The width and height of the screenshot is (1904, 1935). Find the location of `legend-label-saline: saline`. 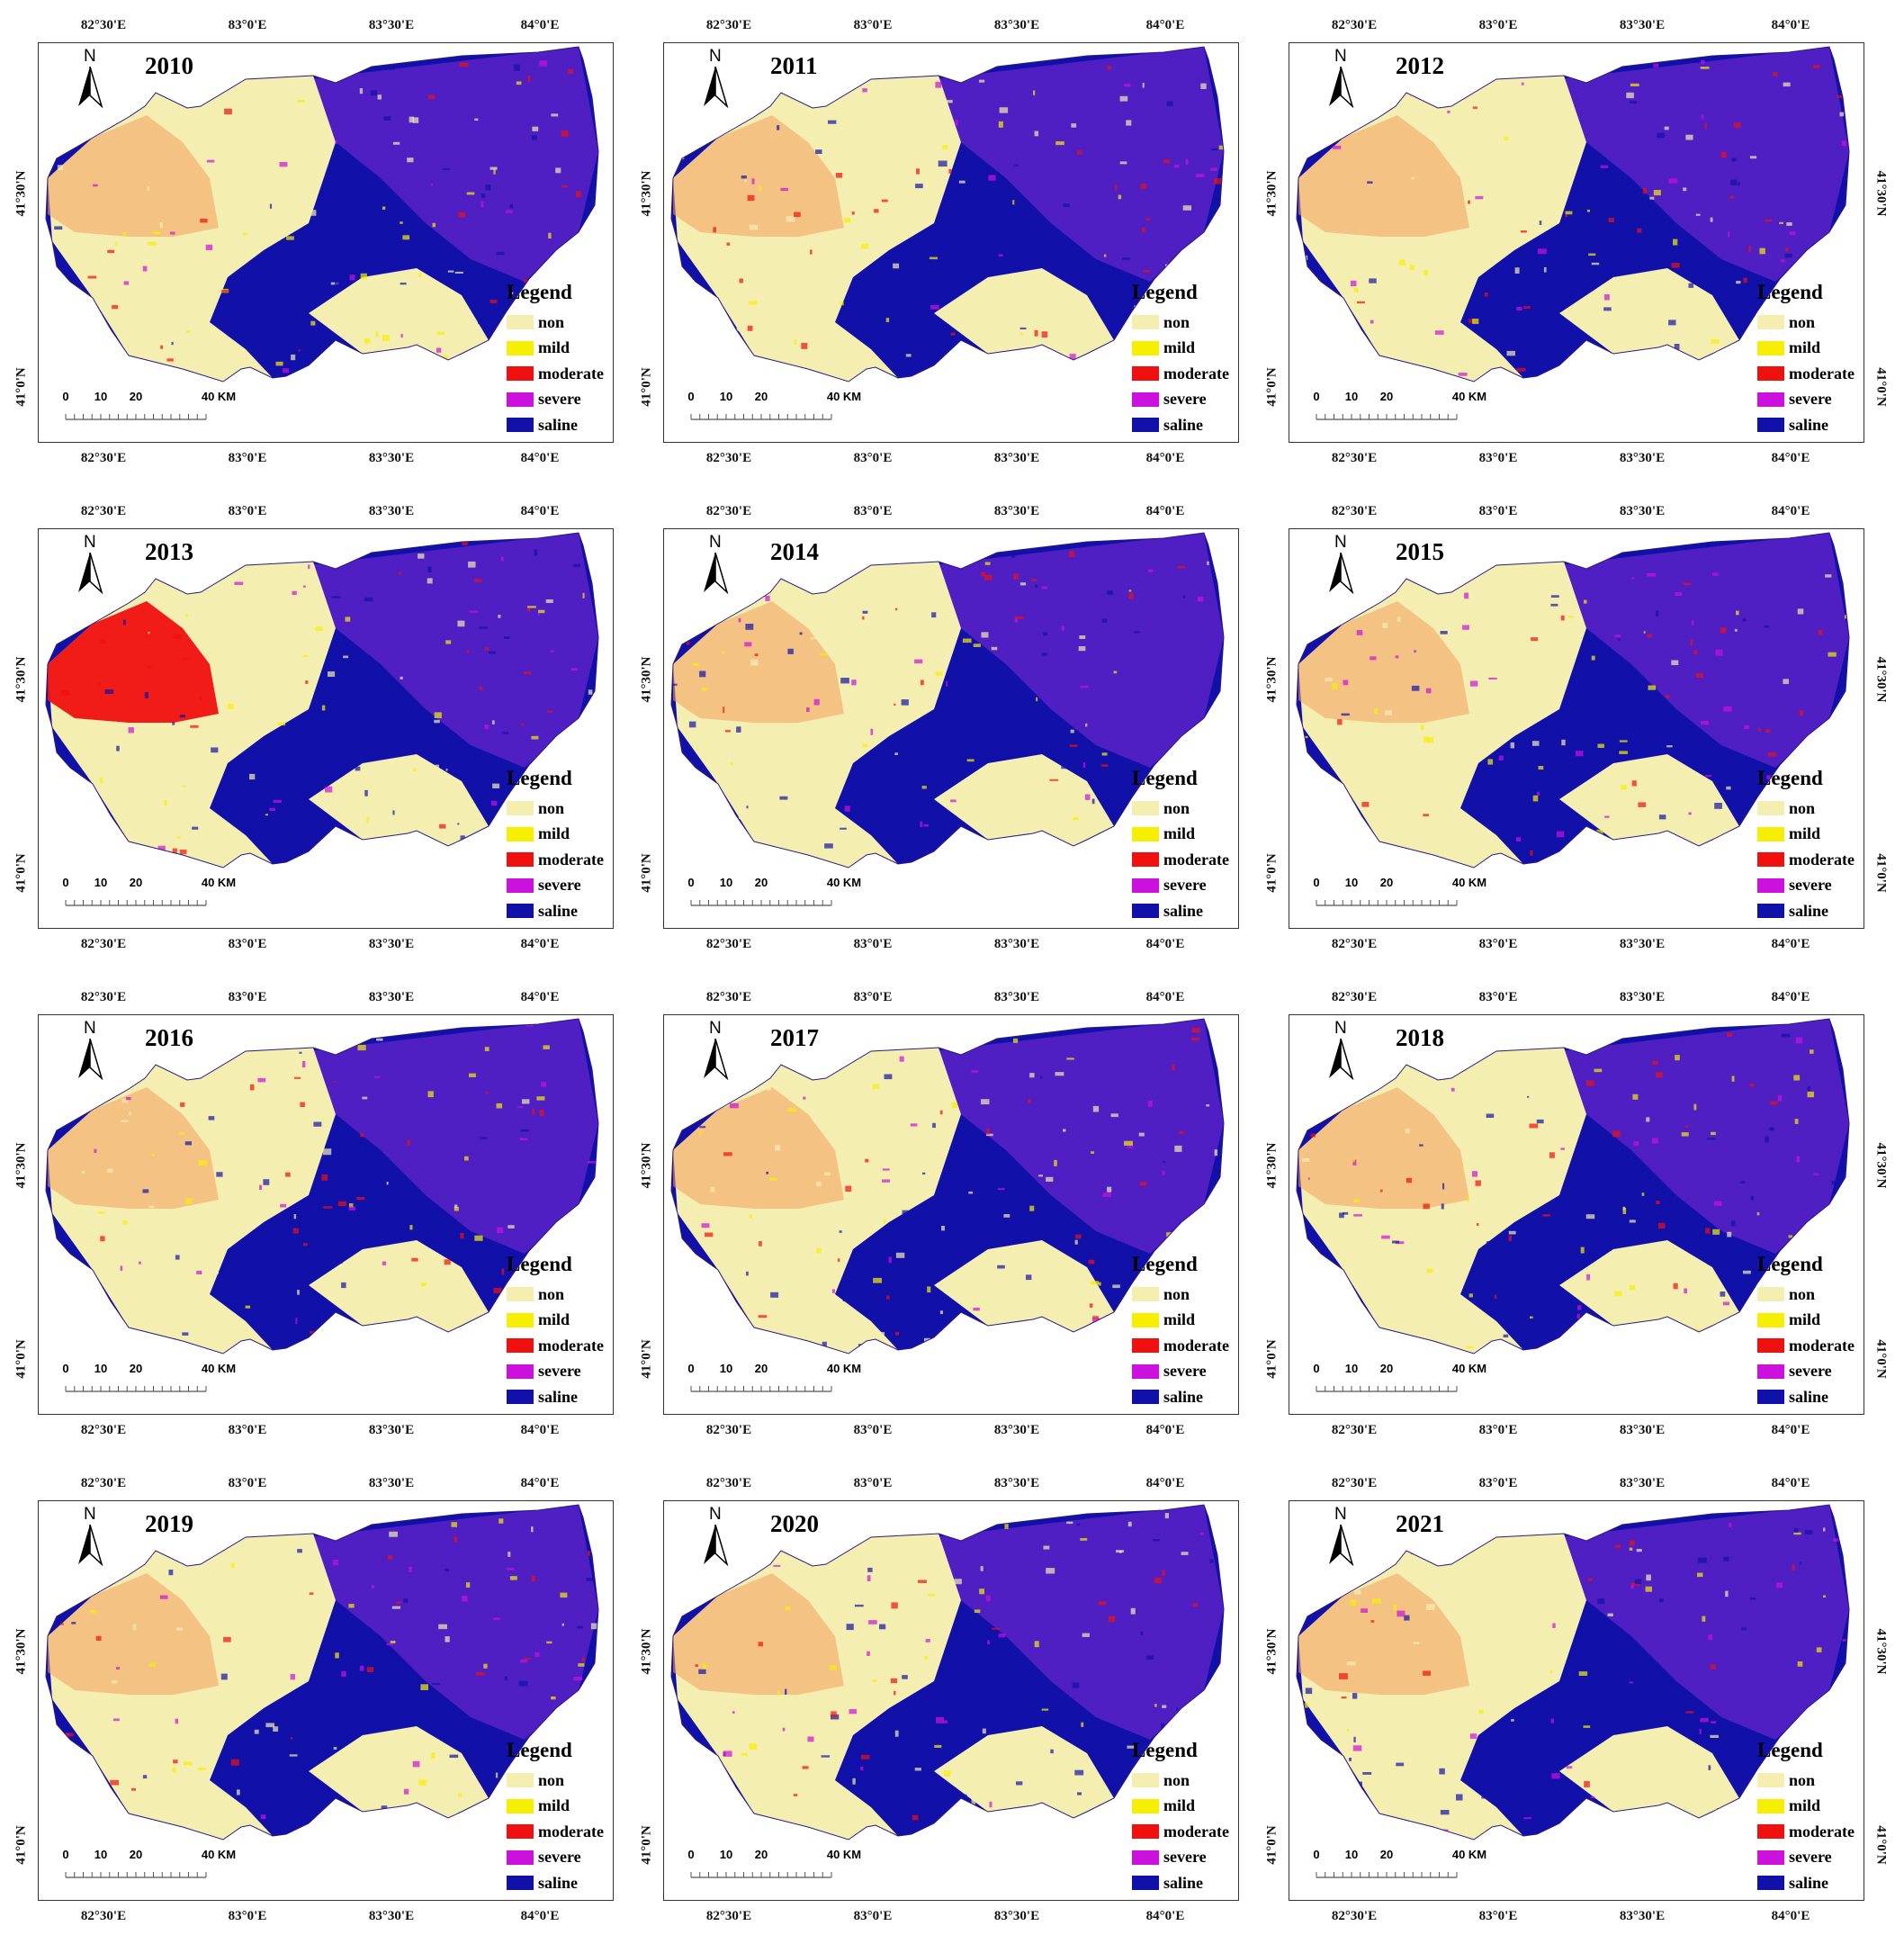

legend-label-saline: saline is located at coordinates (558, 424).